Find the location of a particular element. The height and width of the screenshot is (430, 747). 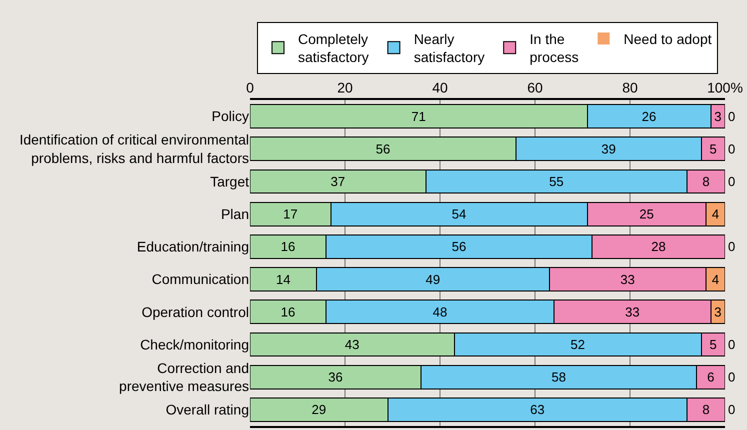

legend-label: In the process is located at coordinates (554, 48).